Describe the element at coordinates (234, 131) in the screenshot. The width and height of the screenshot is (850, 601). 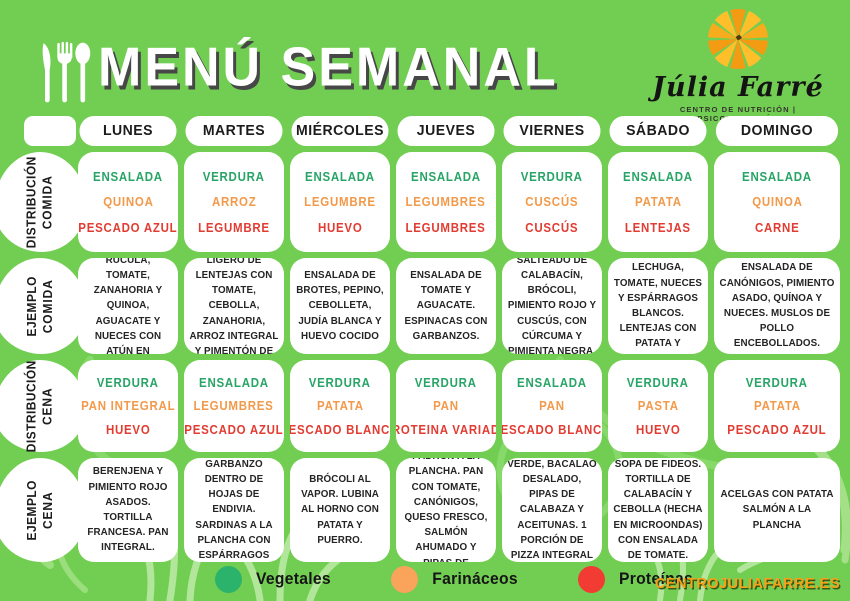
I see `day-header-martes: MARTES` at that location.